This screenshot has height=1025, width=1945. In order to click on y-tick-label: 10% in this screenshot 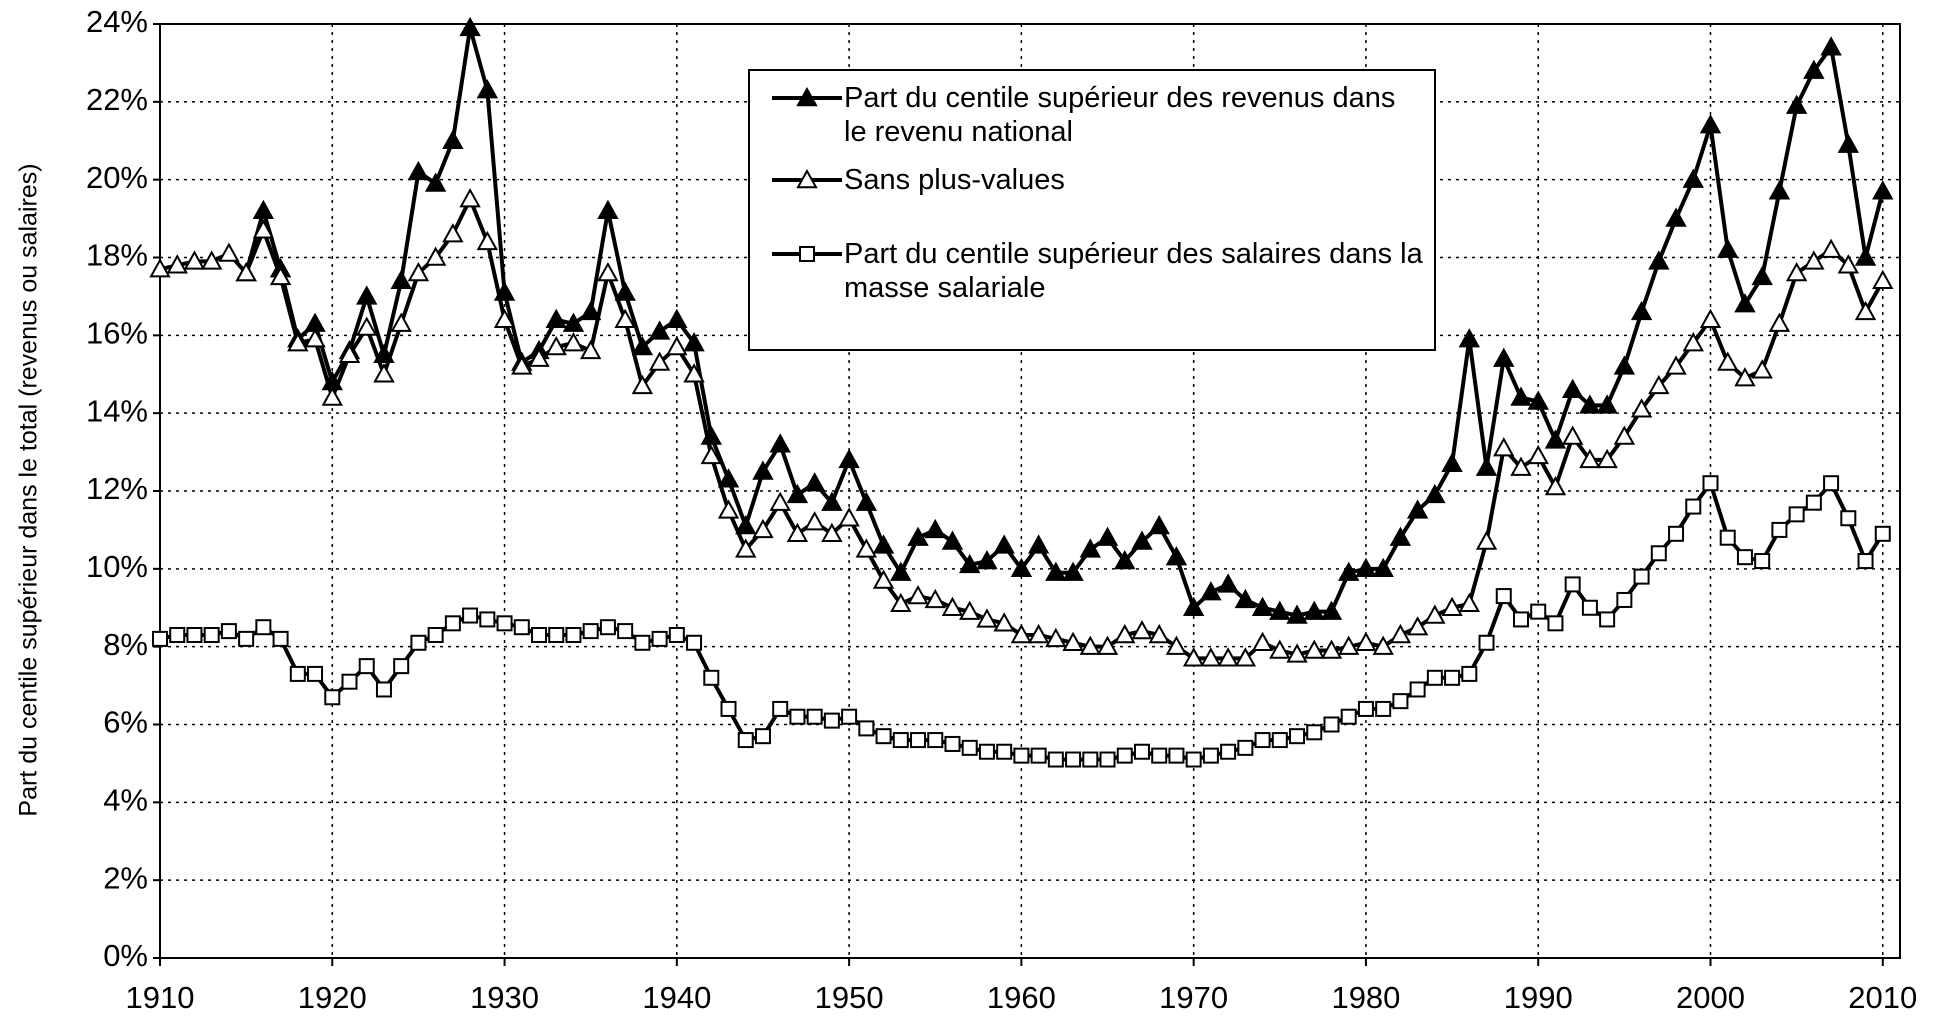, I will do `click(117, 566)`.